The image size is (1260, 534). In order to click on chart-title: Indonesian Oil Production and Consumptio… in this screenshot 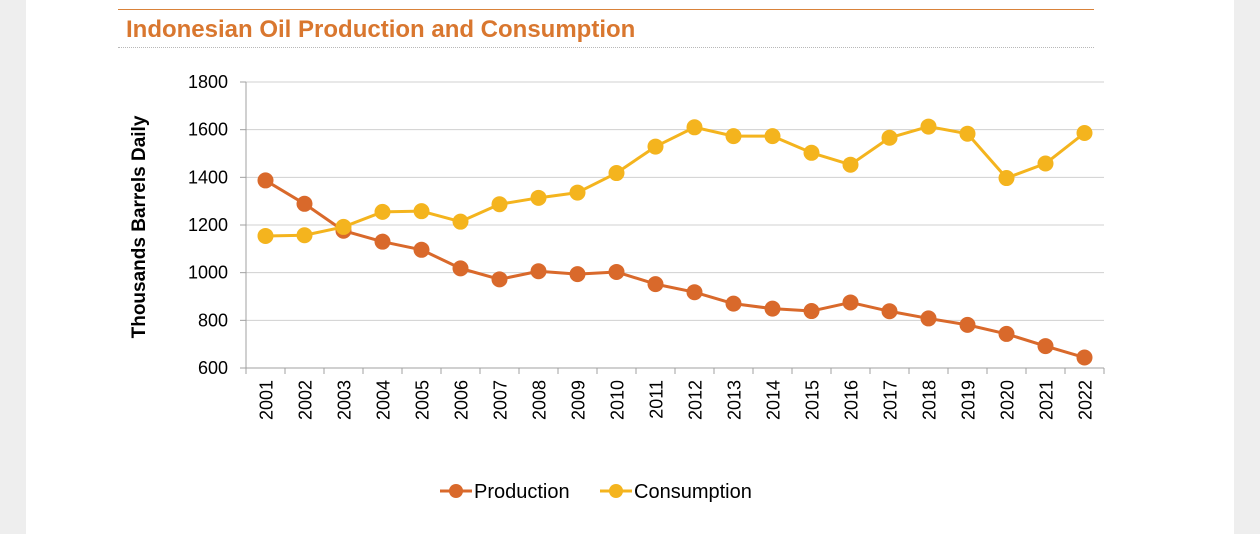, I will do `click(381, 29)`.